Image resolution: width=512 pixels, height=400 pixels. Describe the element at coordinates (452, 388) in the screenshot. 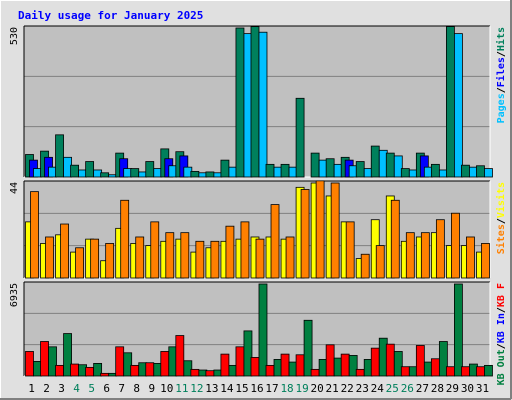

I see `x-tick-label: 29` at that location.